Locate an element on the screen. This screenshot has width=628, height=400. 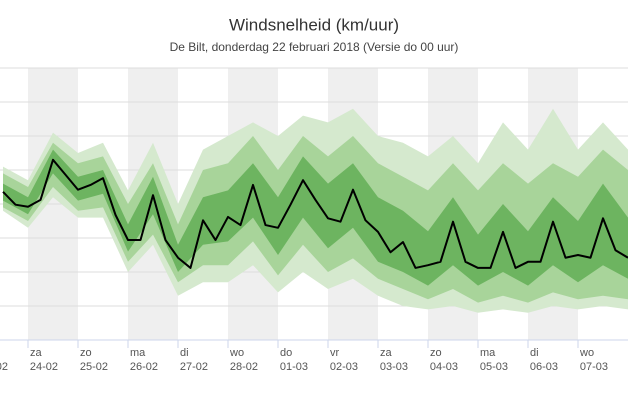
x-tick-label: 02 is located at coordinates (4, 367).